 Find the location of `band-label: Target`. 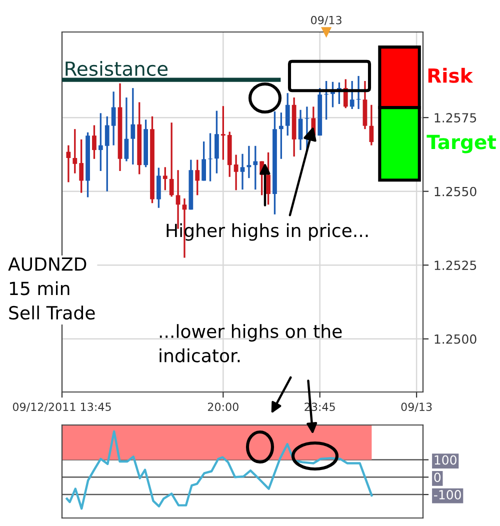

band-label: Target is located at coordinates (461, 144).